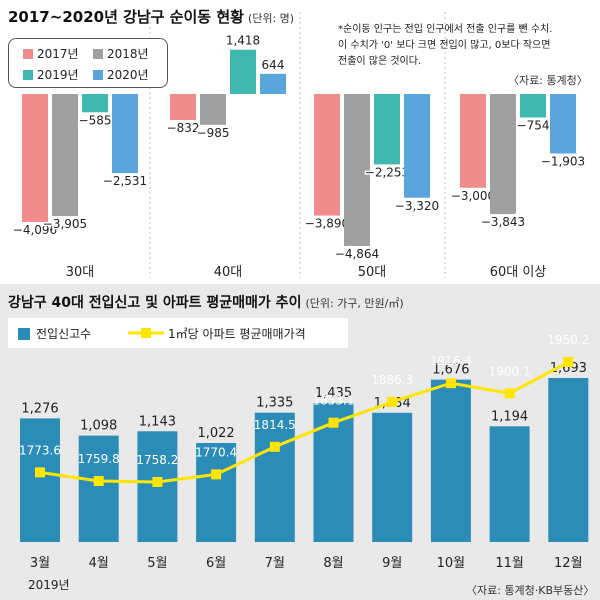 The image size is (600, 600). I want to click on legend-label-2020: 2020년, so click(128, 75).